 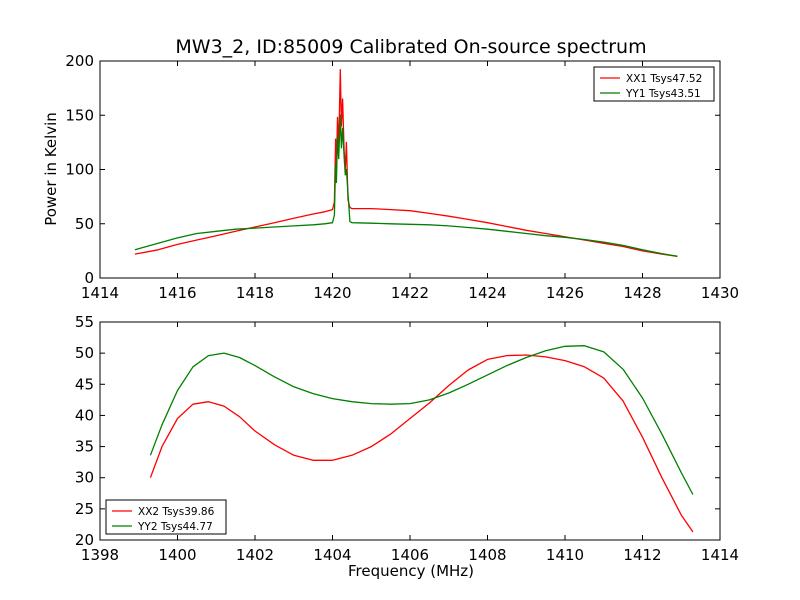 What do you see at coordinates (84, 322) in the screenshot?
I see `y-tick-label: 55` at bounding box center [84, 322].